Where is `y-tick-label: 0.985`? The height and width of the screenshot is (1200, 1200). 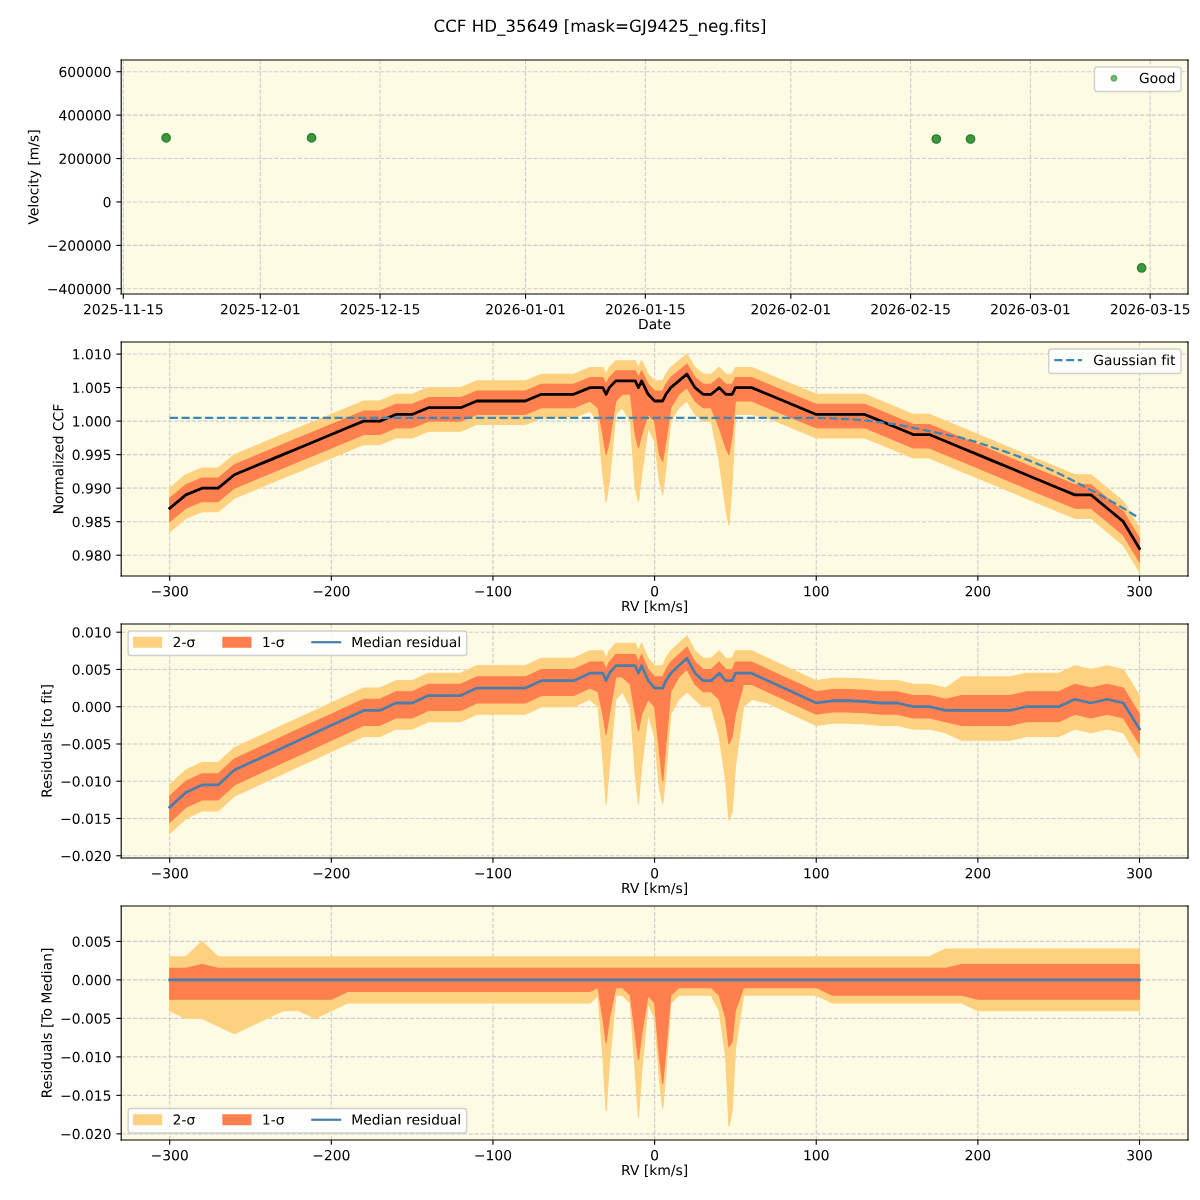 y-tick-label: 0.985 is located at coordinates (91, 522).